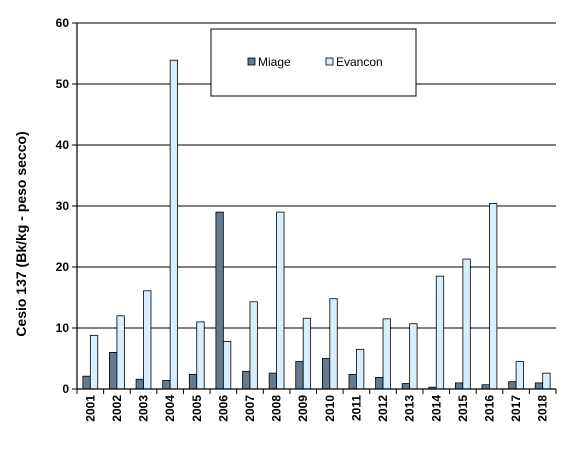 This screenshot has height=454, width=567. Describe the element at coordinates (383, 408) in the screenshot. I see `x-tick-label: 2012` at that location.